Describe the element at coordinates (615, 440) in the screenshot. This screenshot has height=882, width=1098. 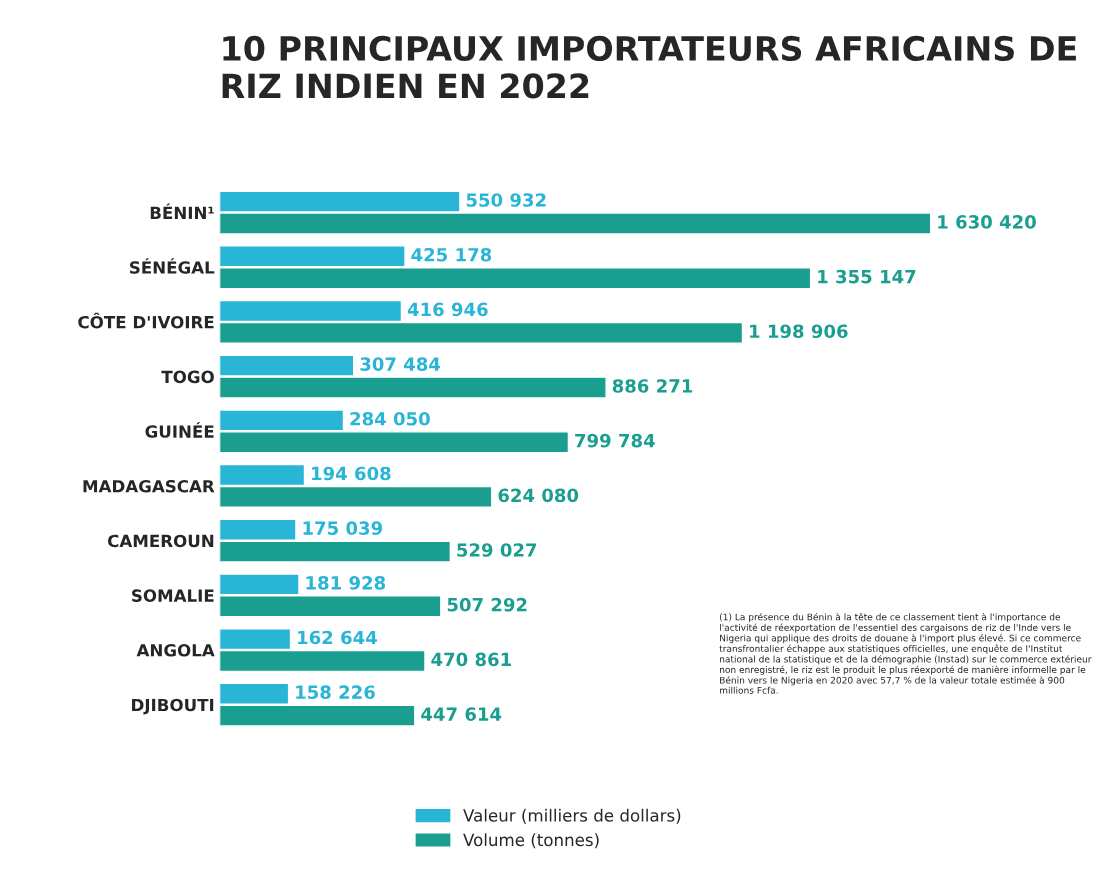
I see `data-label: 799 784` at that location.